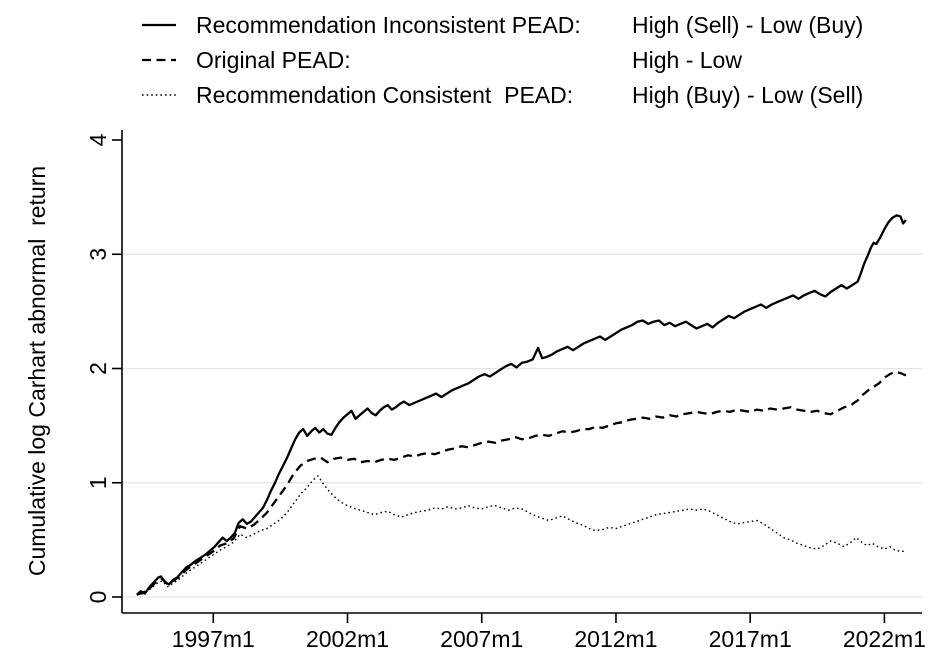  Describe the element at coordinates (98, 482) in the screenshot. I see `y-tick-label-1: 1` at that location.